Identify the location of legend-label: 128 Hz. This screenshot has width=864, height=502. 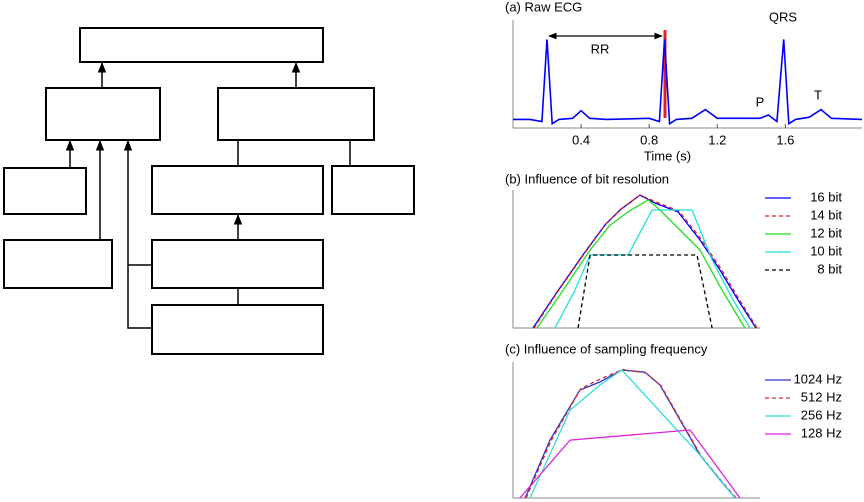
(821, 432).